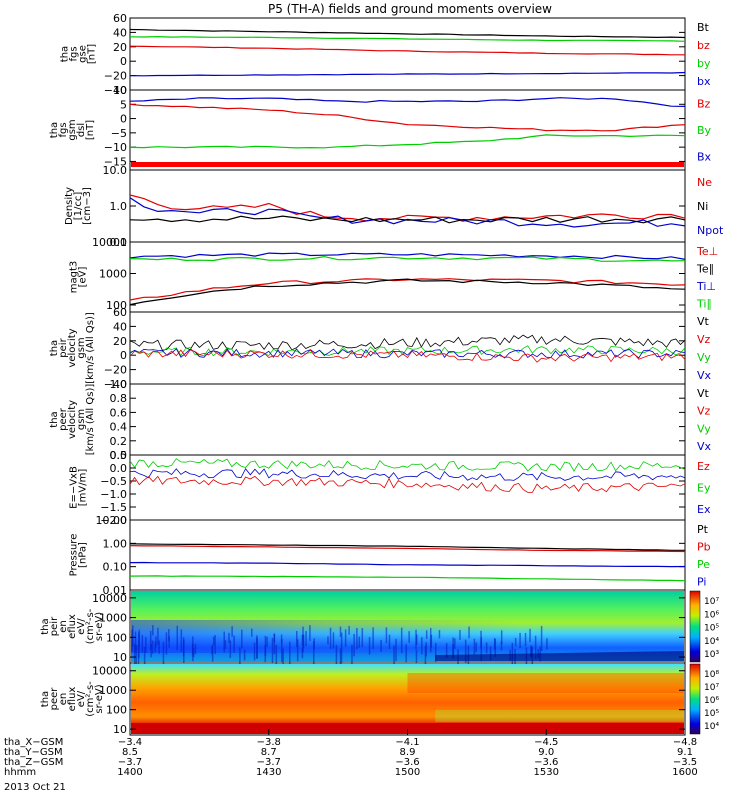 The width and height of the screenshot is (750, 804). Describe the element at coordinates (54, 699) in the screenshot. I see `y-axis-label-line: peer` at that location.